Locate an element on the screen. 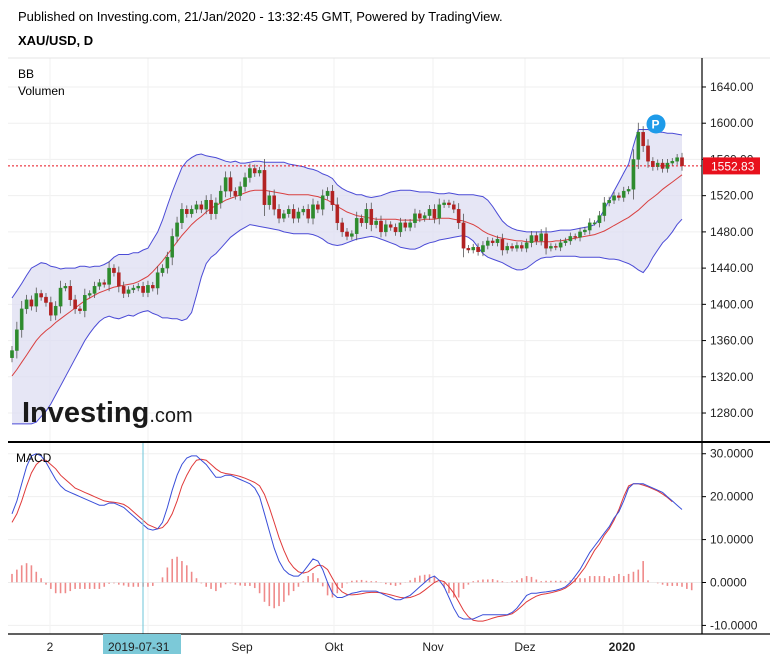 The height and width of the screenshot is (662, 776). time-tick-label: Sep is located at coordinates (242, 647).